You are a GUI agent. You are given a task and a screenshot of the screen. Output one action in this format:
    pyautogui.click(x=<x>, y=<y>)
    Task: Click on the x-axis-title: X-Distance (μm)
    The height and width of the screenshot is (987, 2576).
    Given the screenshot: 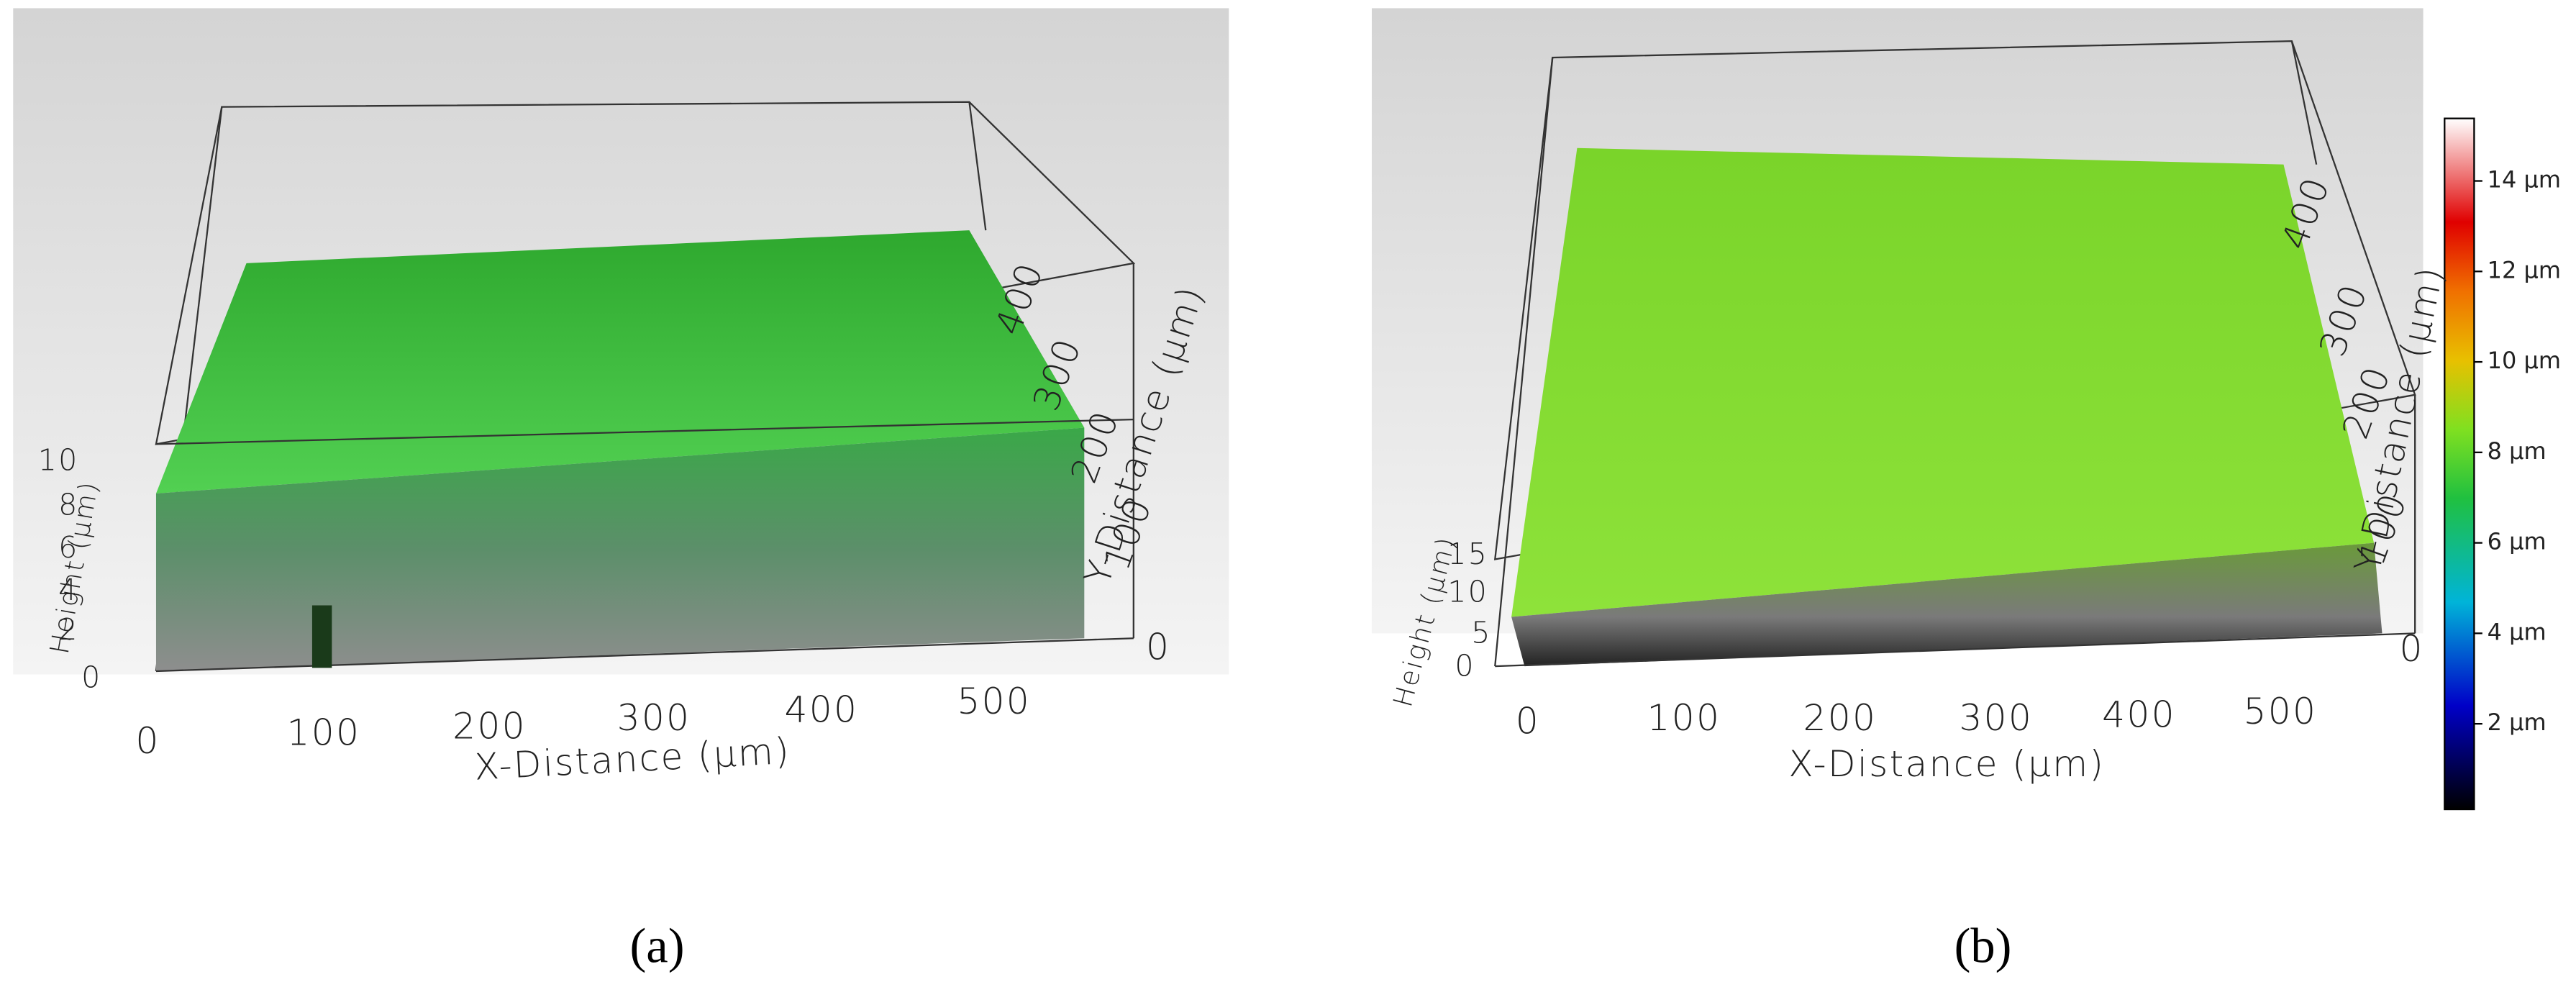 What is the action you would take?
    pyautogui.click(x=1947, y=763)
    